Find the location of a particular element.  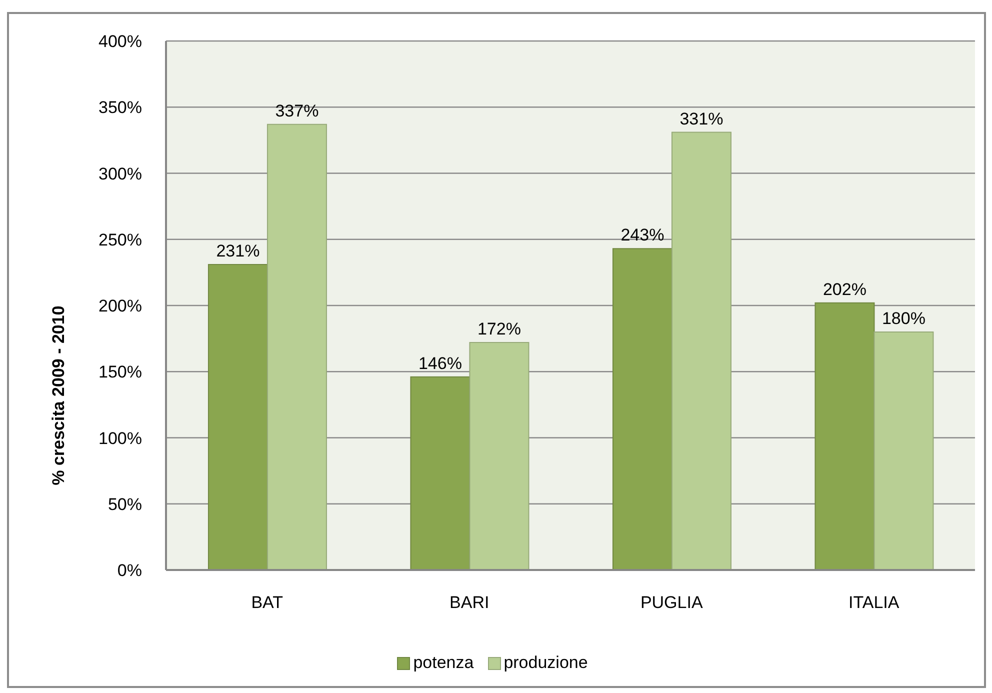

data-label: 180% is located at coordinates (904, 318).